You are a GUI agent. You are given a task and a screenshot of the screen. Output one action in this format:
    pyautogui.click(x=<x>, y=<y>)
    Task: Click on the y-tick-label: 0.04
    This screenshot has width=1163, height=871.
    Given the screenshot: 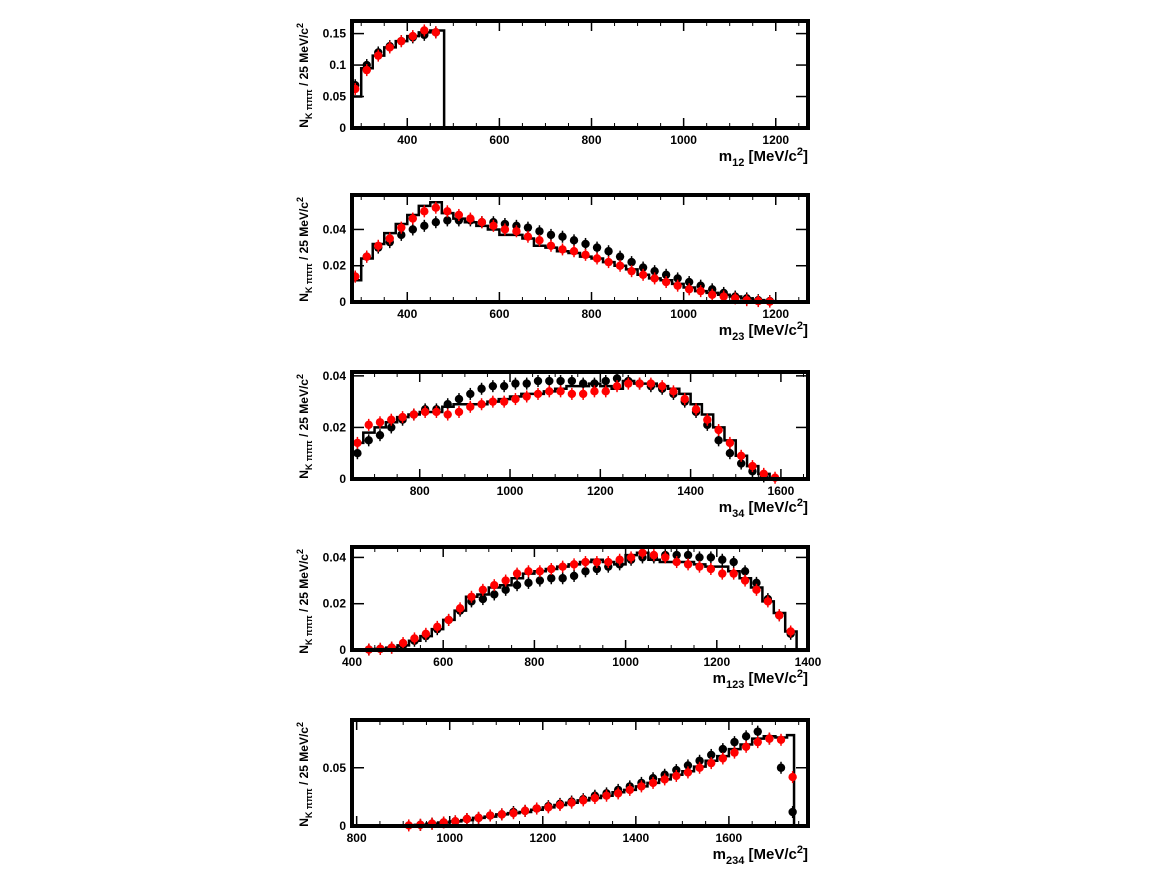 What is the action you would take?
    pyautogui.click(x=335, y=229)
    